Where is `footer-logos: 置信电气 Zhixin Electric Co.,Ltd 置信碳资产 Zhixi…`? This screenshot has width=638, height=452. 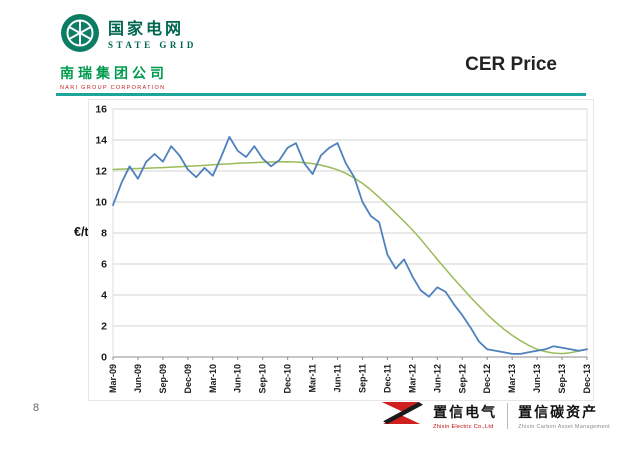 footer-logos: 置信电气 Zhixin Electric Co.,Ltd 置信碳资产 Zhixi… is located at coordinates (494, 415).